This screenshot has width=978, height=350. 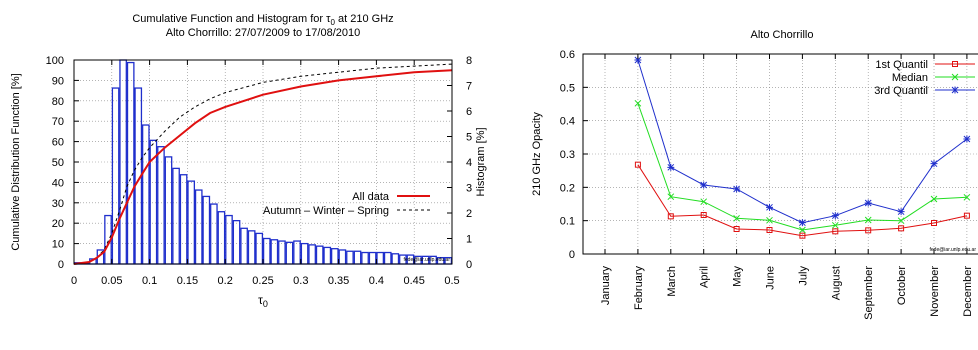 What do you see at coordinates (469, 163) in the screenshot?
I see `y-right-tick-label: 4` at bounding box center [469, 163].